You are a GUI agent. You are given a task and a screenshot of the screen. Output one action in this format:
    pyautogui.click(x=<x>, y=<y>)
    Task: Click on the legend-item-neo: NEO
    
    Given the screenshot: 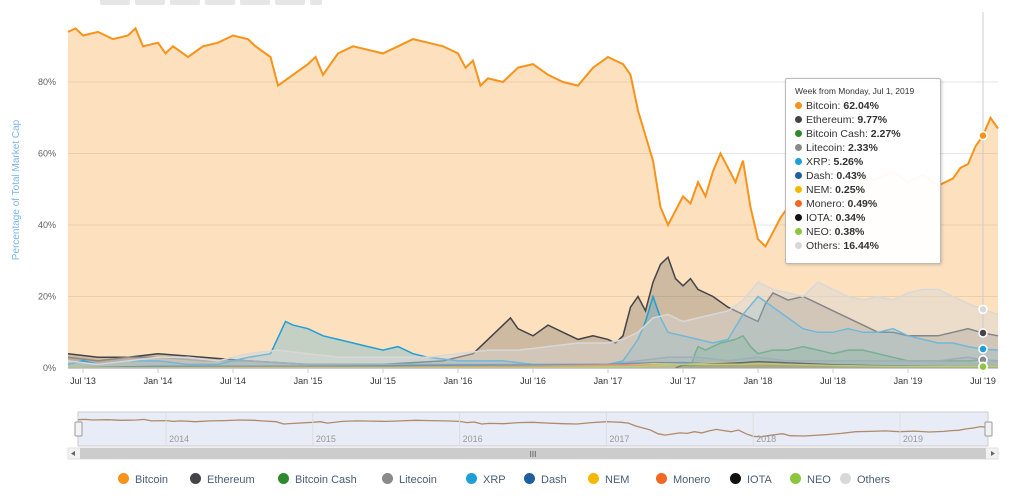 What is the action you would take?
    pyautogui.click(x=810, y=480)
    